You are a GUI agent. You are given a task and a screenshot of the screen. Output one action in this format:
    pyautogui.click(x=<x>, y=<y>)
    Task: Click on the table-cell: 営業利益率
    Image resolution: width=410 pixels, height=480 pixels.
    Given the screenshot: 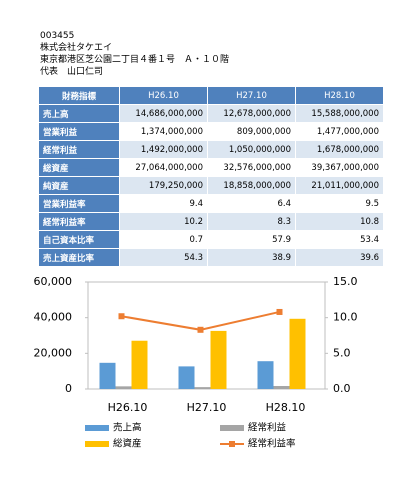 What is the action you would take?
    pyautogui.click(x=79, y=203)
    